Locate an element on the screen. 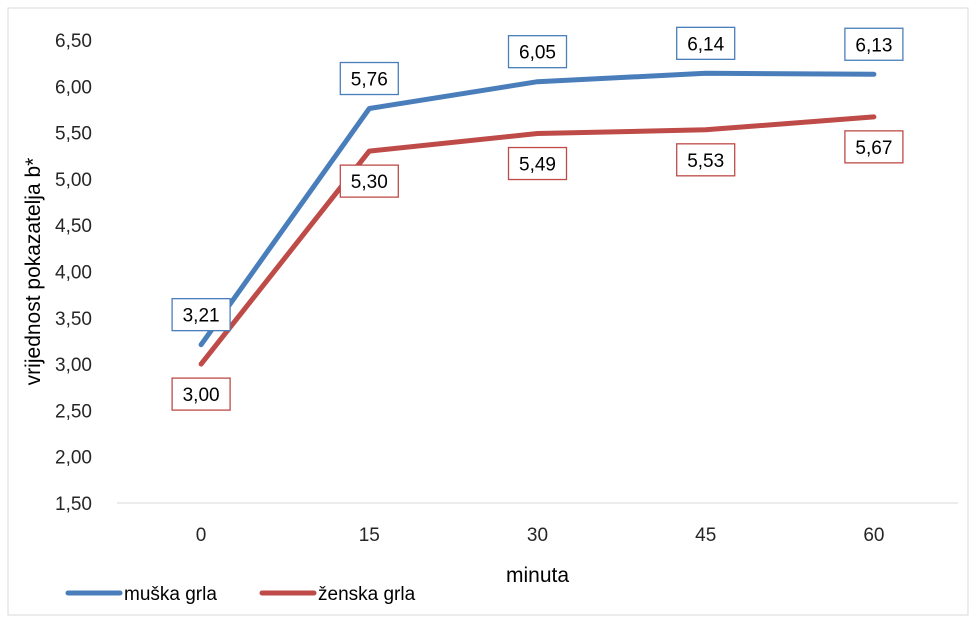 The width and height of the screenshot is (976, 623). data-label: 3,21 is located at coordinates (201, 315).